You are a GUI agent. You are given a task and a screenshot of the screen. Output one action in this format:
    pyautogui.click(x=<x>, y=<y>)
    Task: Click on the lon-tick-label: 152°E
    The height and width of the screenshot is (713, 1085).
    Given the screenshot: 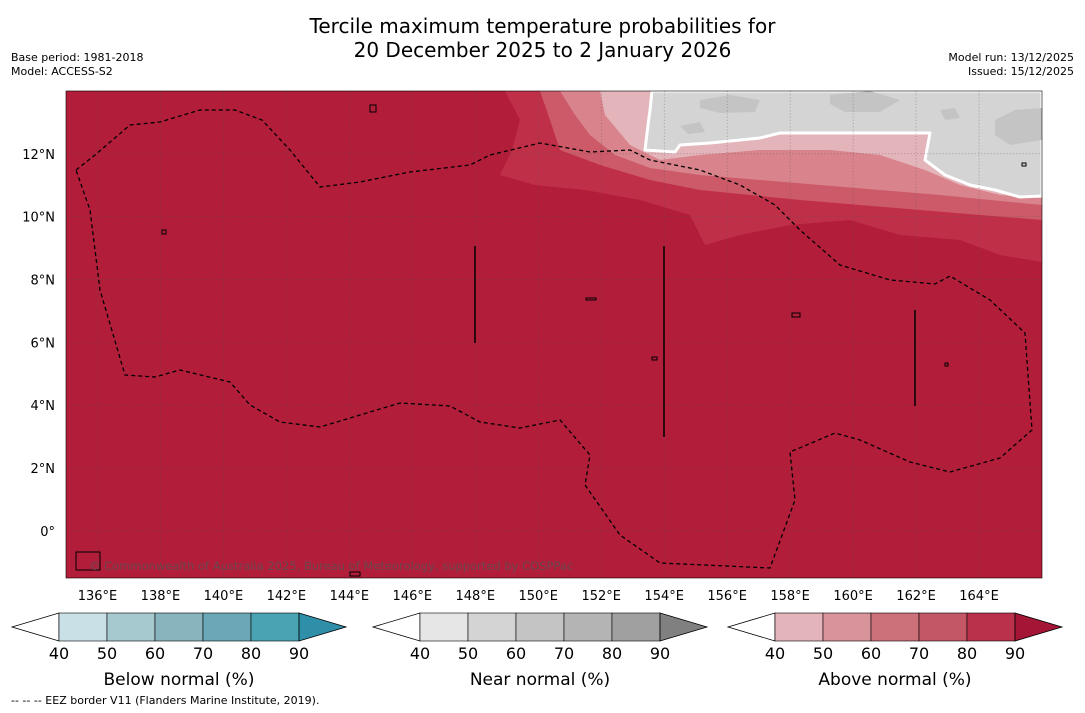 What is the action you would take?
    pyautogui.click(x=601, y=596)
    